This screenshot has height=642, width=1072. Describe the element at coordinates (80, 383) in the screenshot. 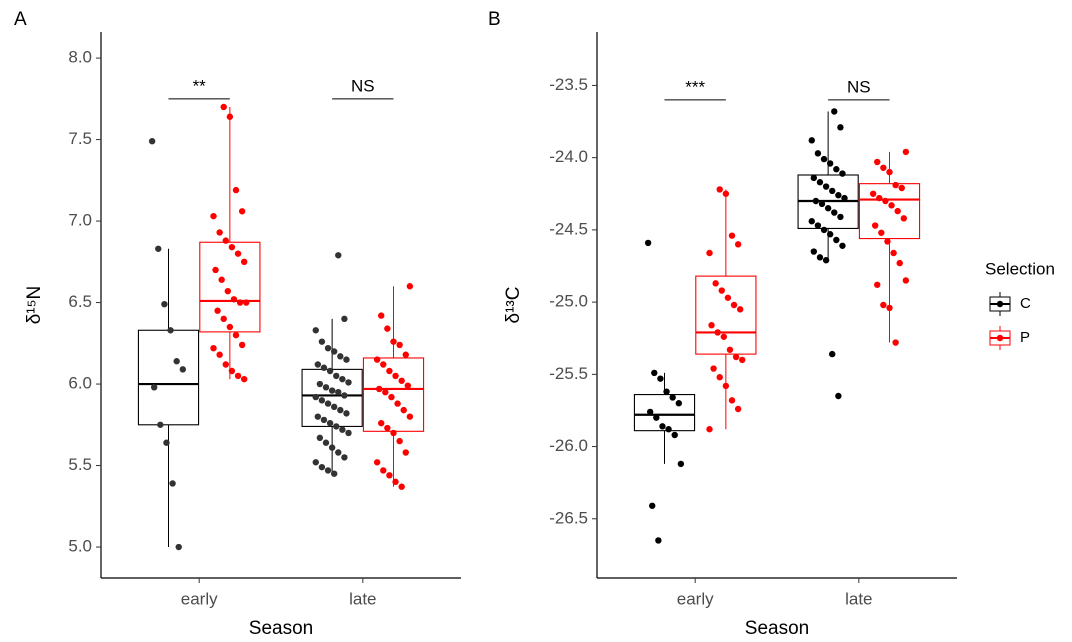

I see `y-tick-label: 6.0` at that location.